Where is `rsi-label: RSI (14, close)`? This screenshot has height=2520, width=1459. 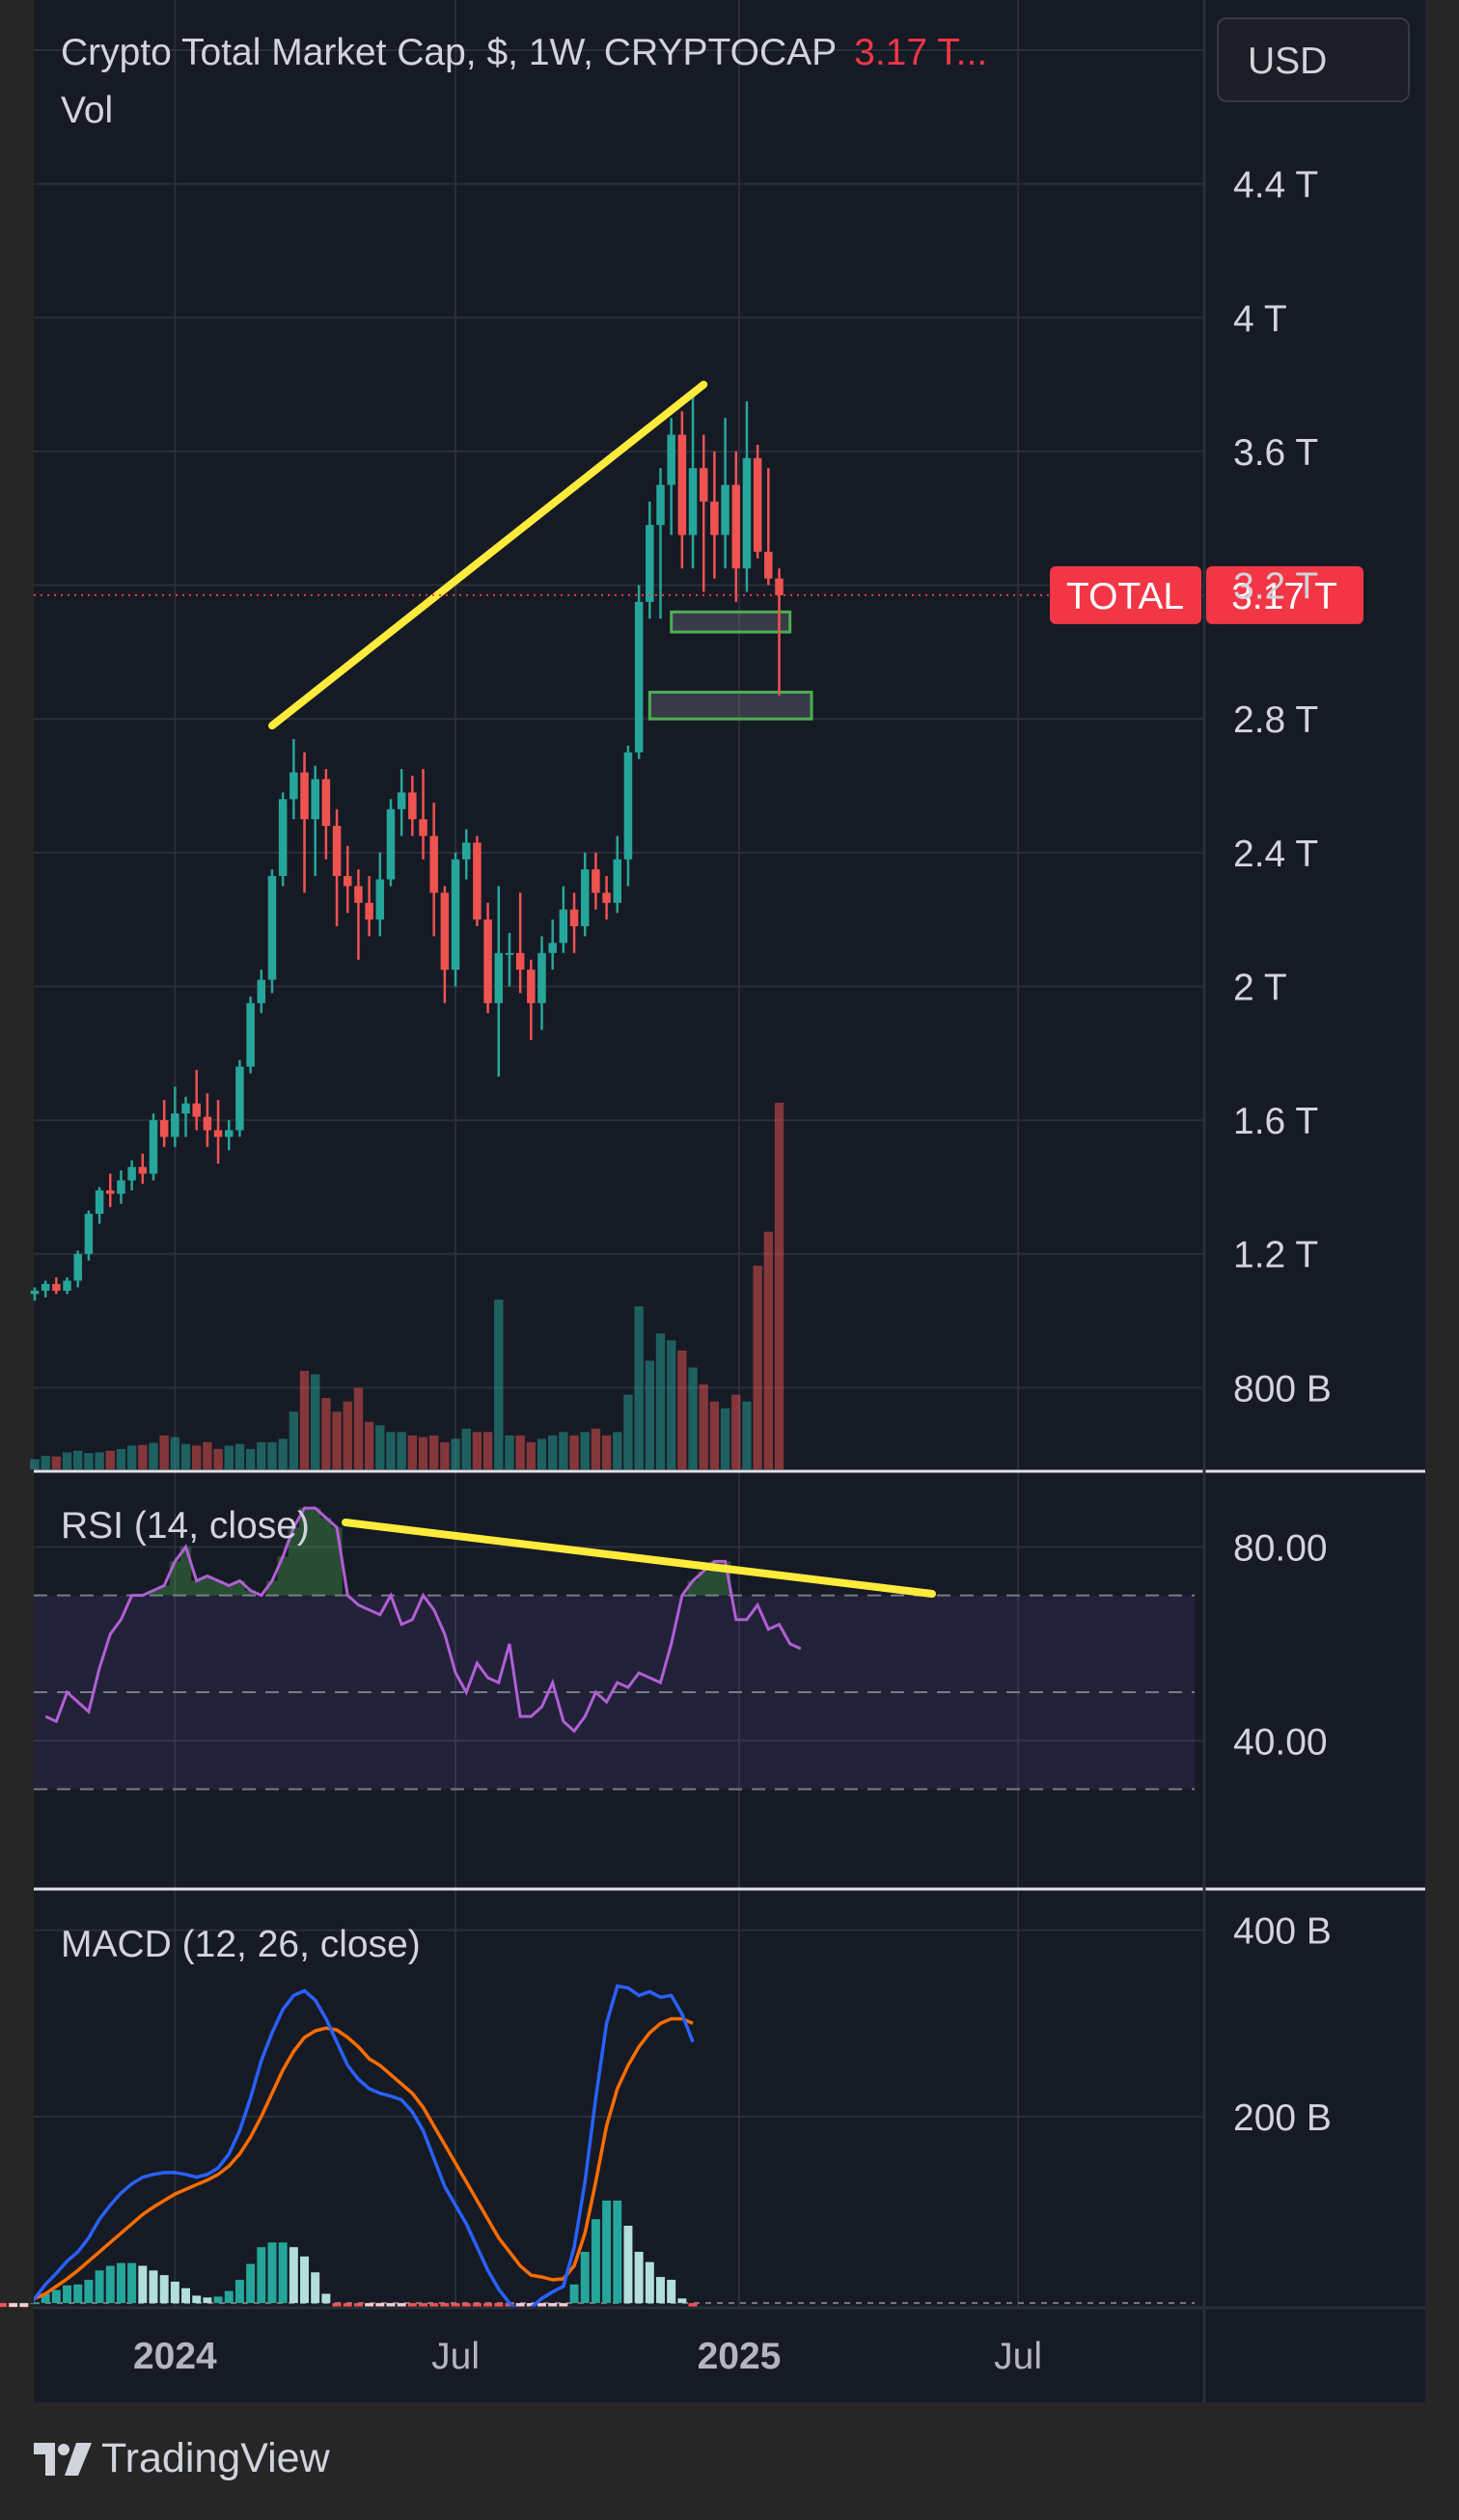 rsi-label: RSI (14, close) is located at coordinates (186, 1526).